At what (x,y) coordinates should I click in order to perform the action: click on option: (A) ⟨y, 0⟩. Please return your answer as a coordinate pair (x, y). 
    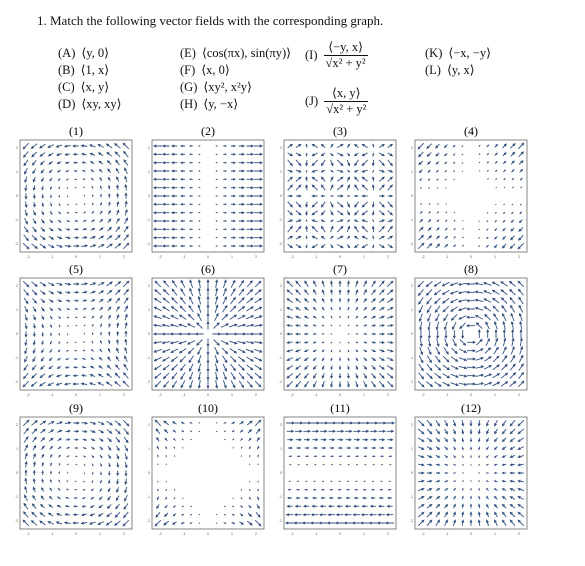
    Looking at the image, I should click on (83, 53).